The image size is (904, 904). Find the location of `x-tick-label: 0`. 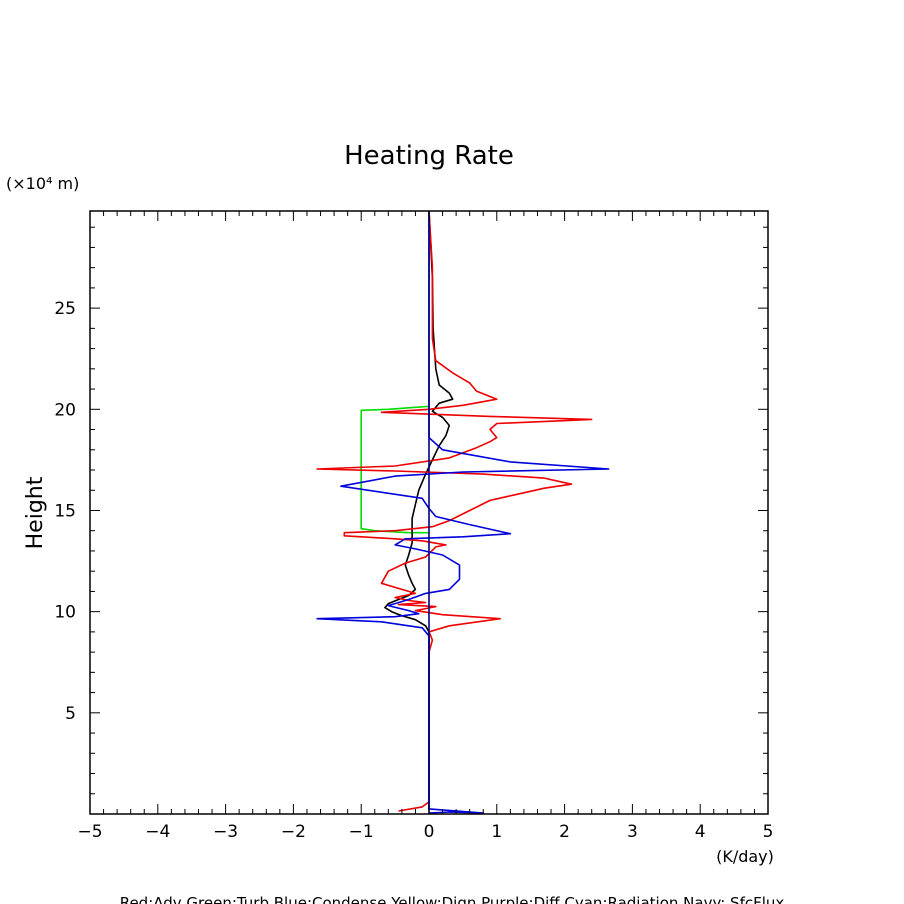

x-tick-label: 0 is located at coordinates (429, 832).